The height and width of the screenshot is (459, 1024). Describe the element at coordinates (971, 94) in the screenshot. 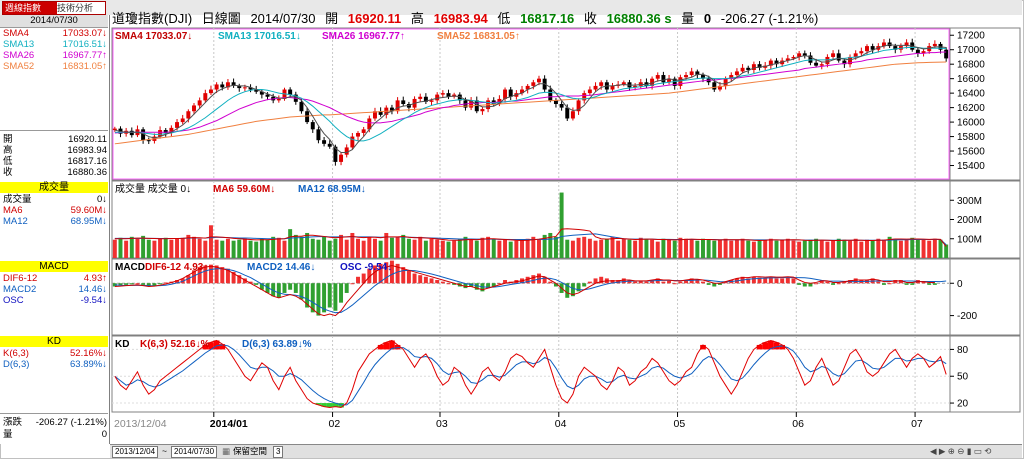

I see `price-tick-label: 16400` at that location.